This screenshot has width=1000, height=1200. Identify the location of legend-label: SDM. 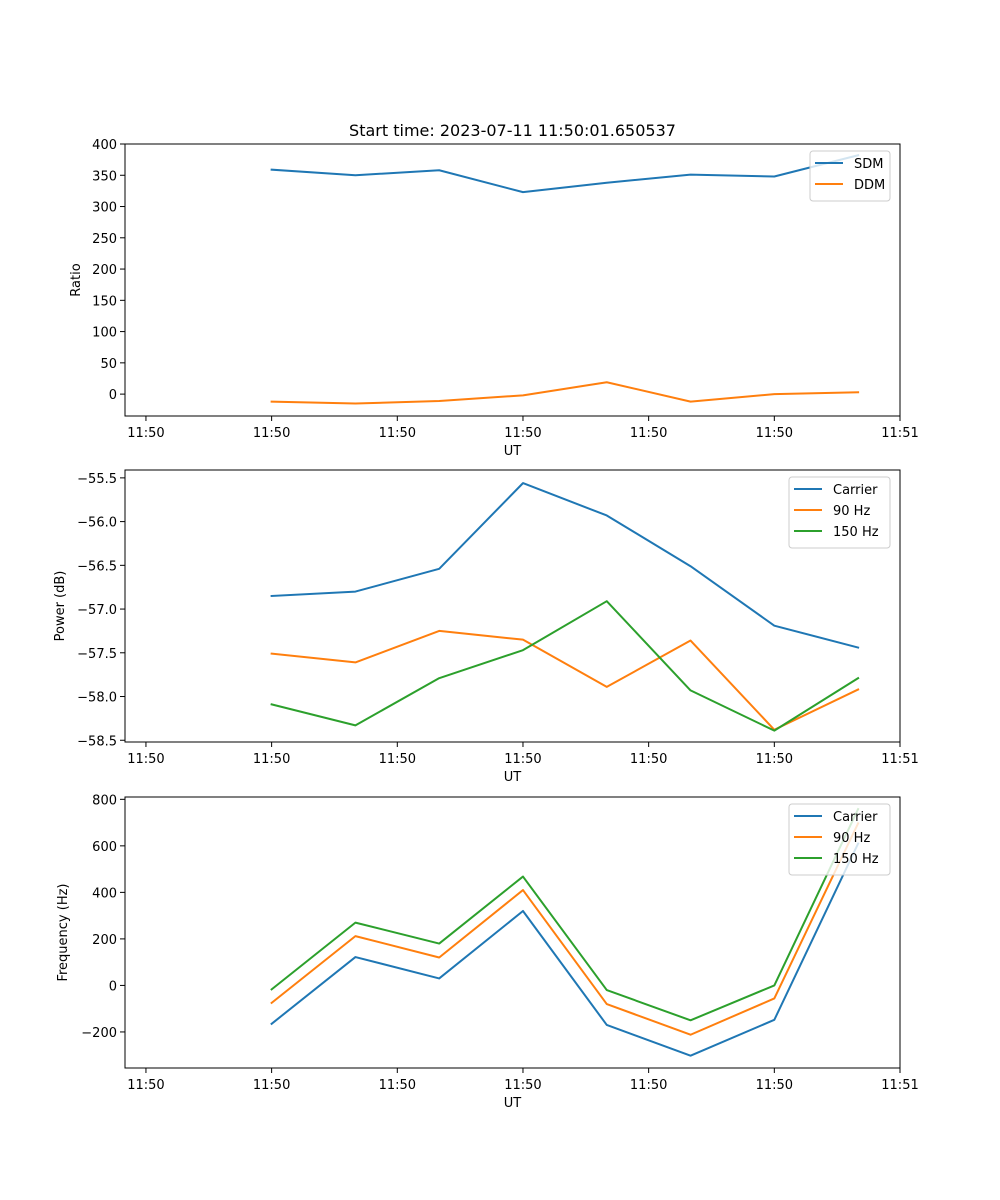
(868, 164).